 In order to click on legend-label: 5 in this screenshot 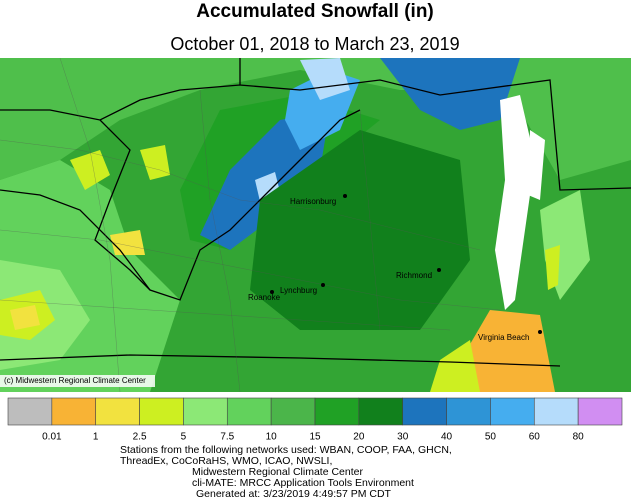, I will do `click(184, 437)`.